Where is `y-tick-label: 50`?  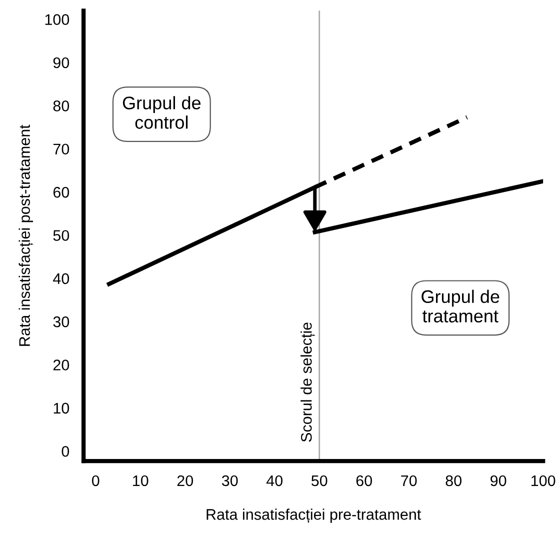 y-tick-label: 50 is located at coordinates (61, 235).